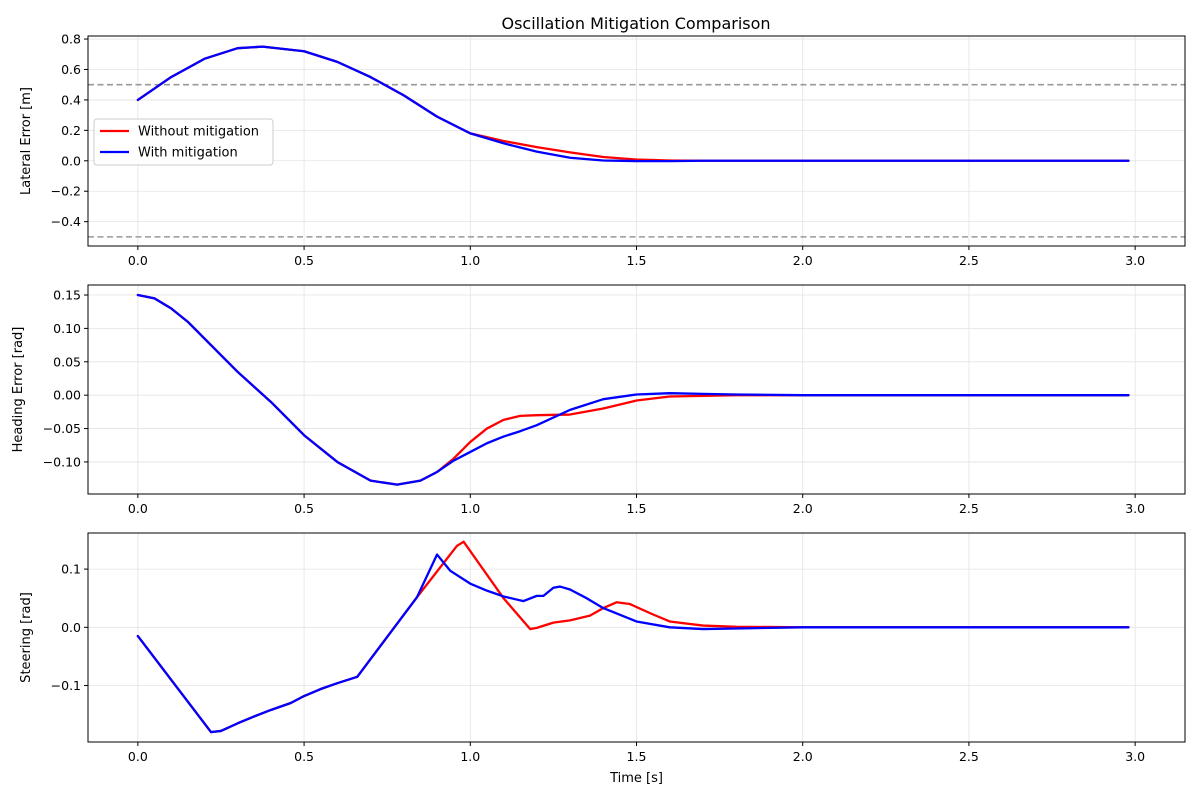 This screenshot has height=800, width=1200. I want to click on y-tick-label: −0.10, so click(62, 461).